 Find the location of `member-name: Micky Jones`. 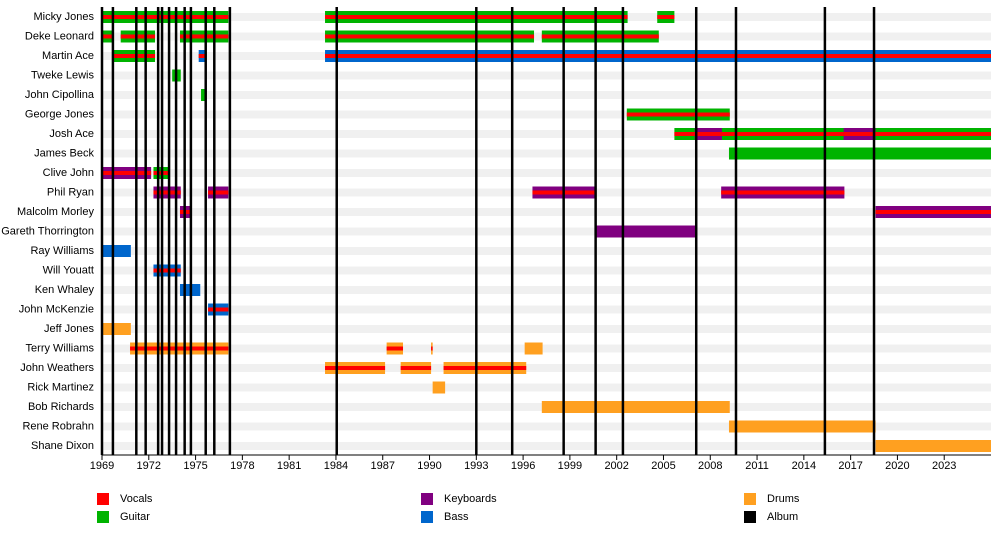

member-name: Micky Jones is located at coordinates (63, 17).